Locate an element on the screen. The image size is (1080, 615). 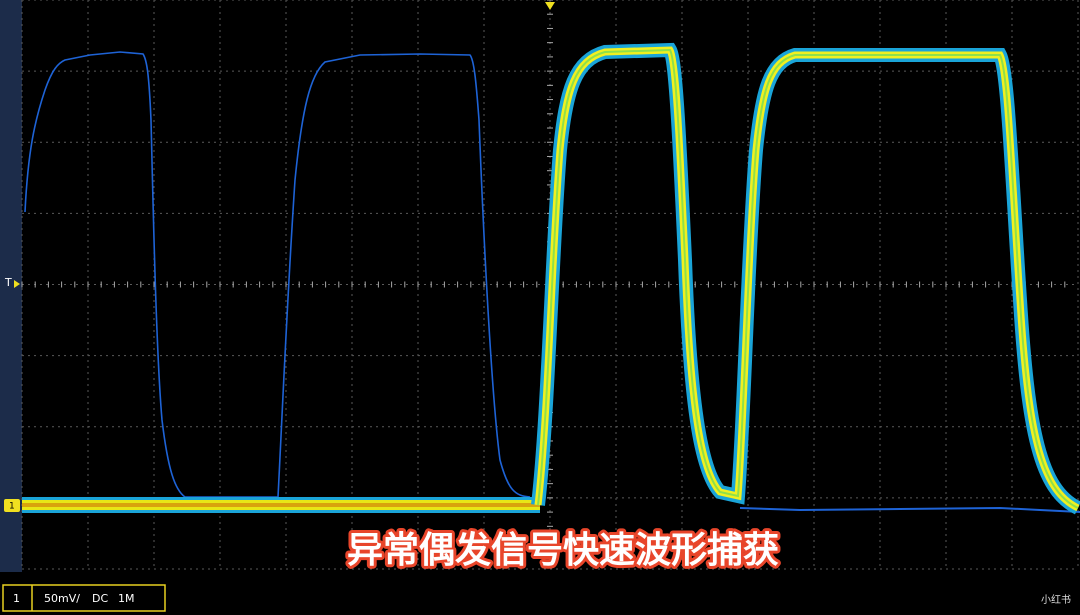
vertical-scale: 50mV/ is located at coordinates (62, 598).